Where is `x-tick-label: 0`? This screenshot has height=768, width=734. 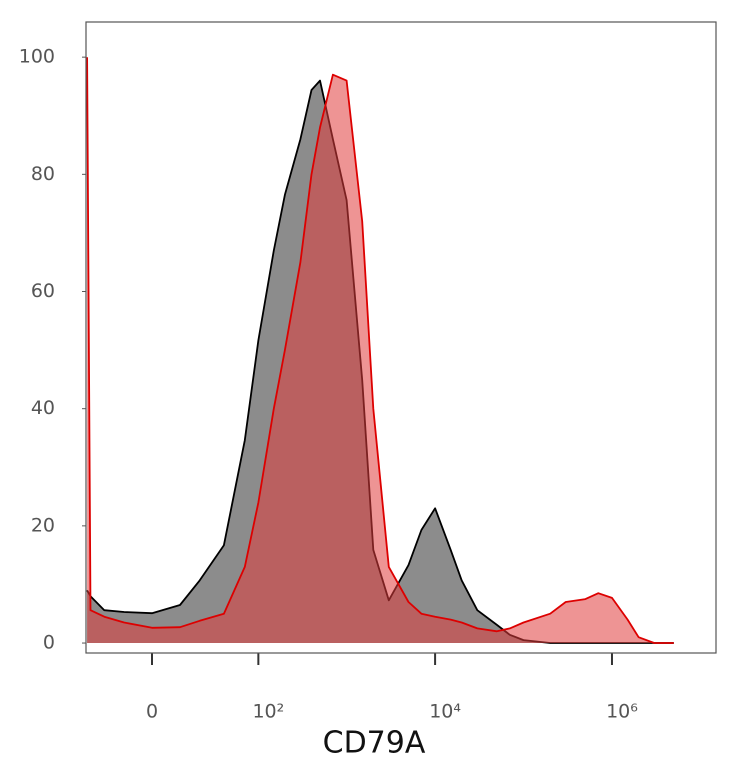
x-tick-label: 0 is located at coordinates (152, 712).